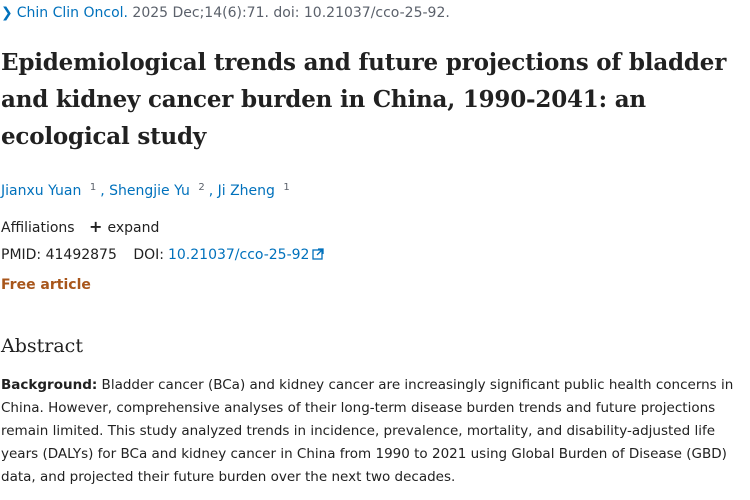 This screenshot has height=500, width=750. Describe the element at coordinates (238, 255) in the screenshot. I see `doi-value: 10.21037/cco-25-92` at that location.